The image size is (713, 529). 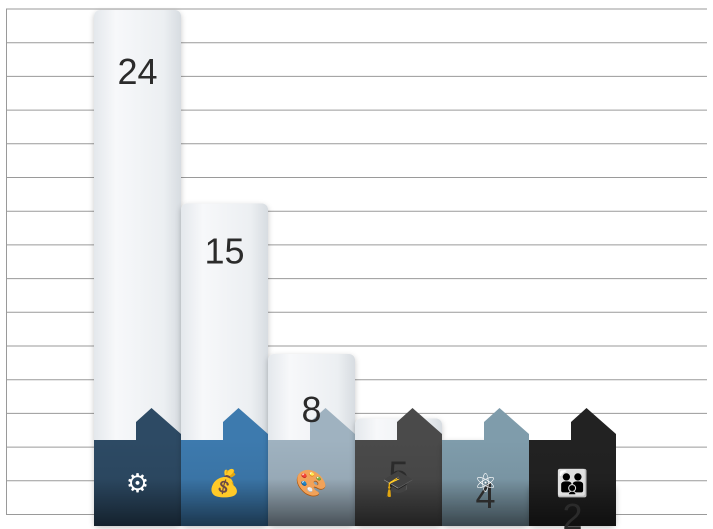 I want to click on bar-palette: 8🎨, so click(x=311, y=440).